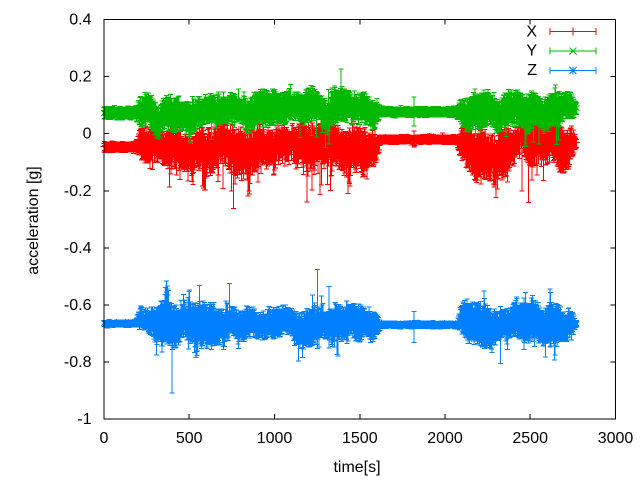  I want to click on svg-text: -0.2, so click(78, 191).